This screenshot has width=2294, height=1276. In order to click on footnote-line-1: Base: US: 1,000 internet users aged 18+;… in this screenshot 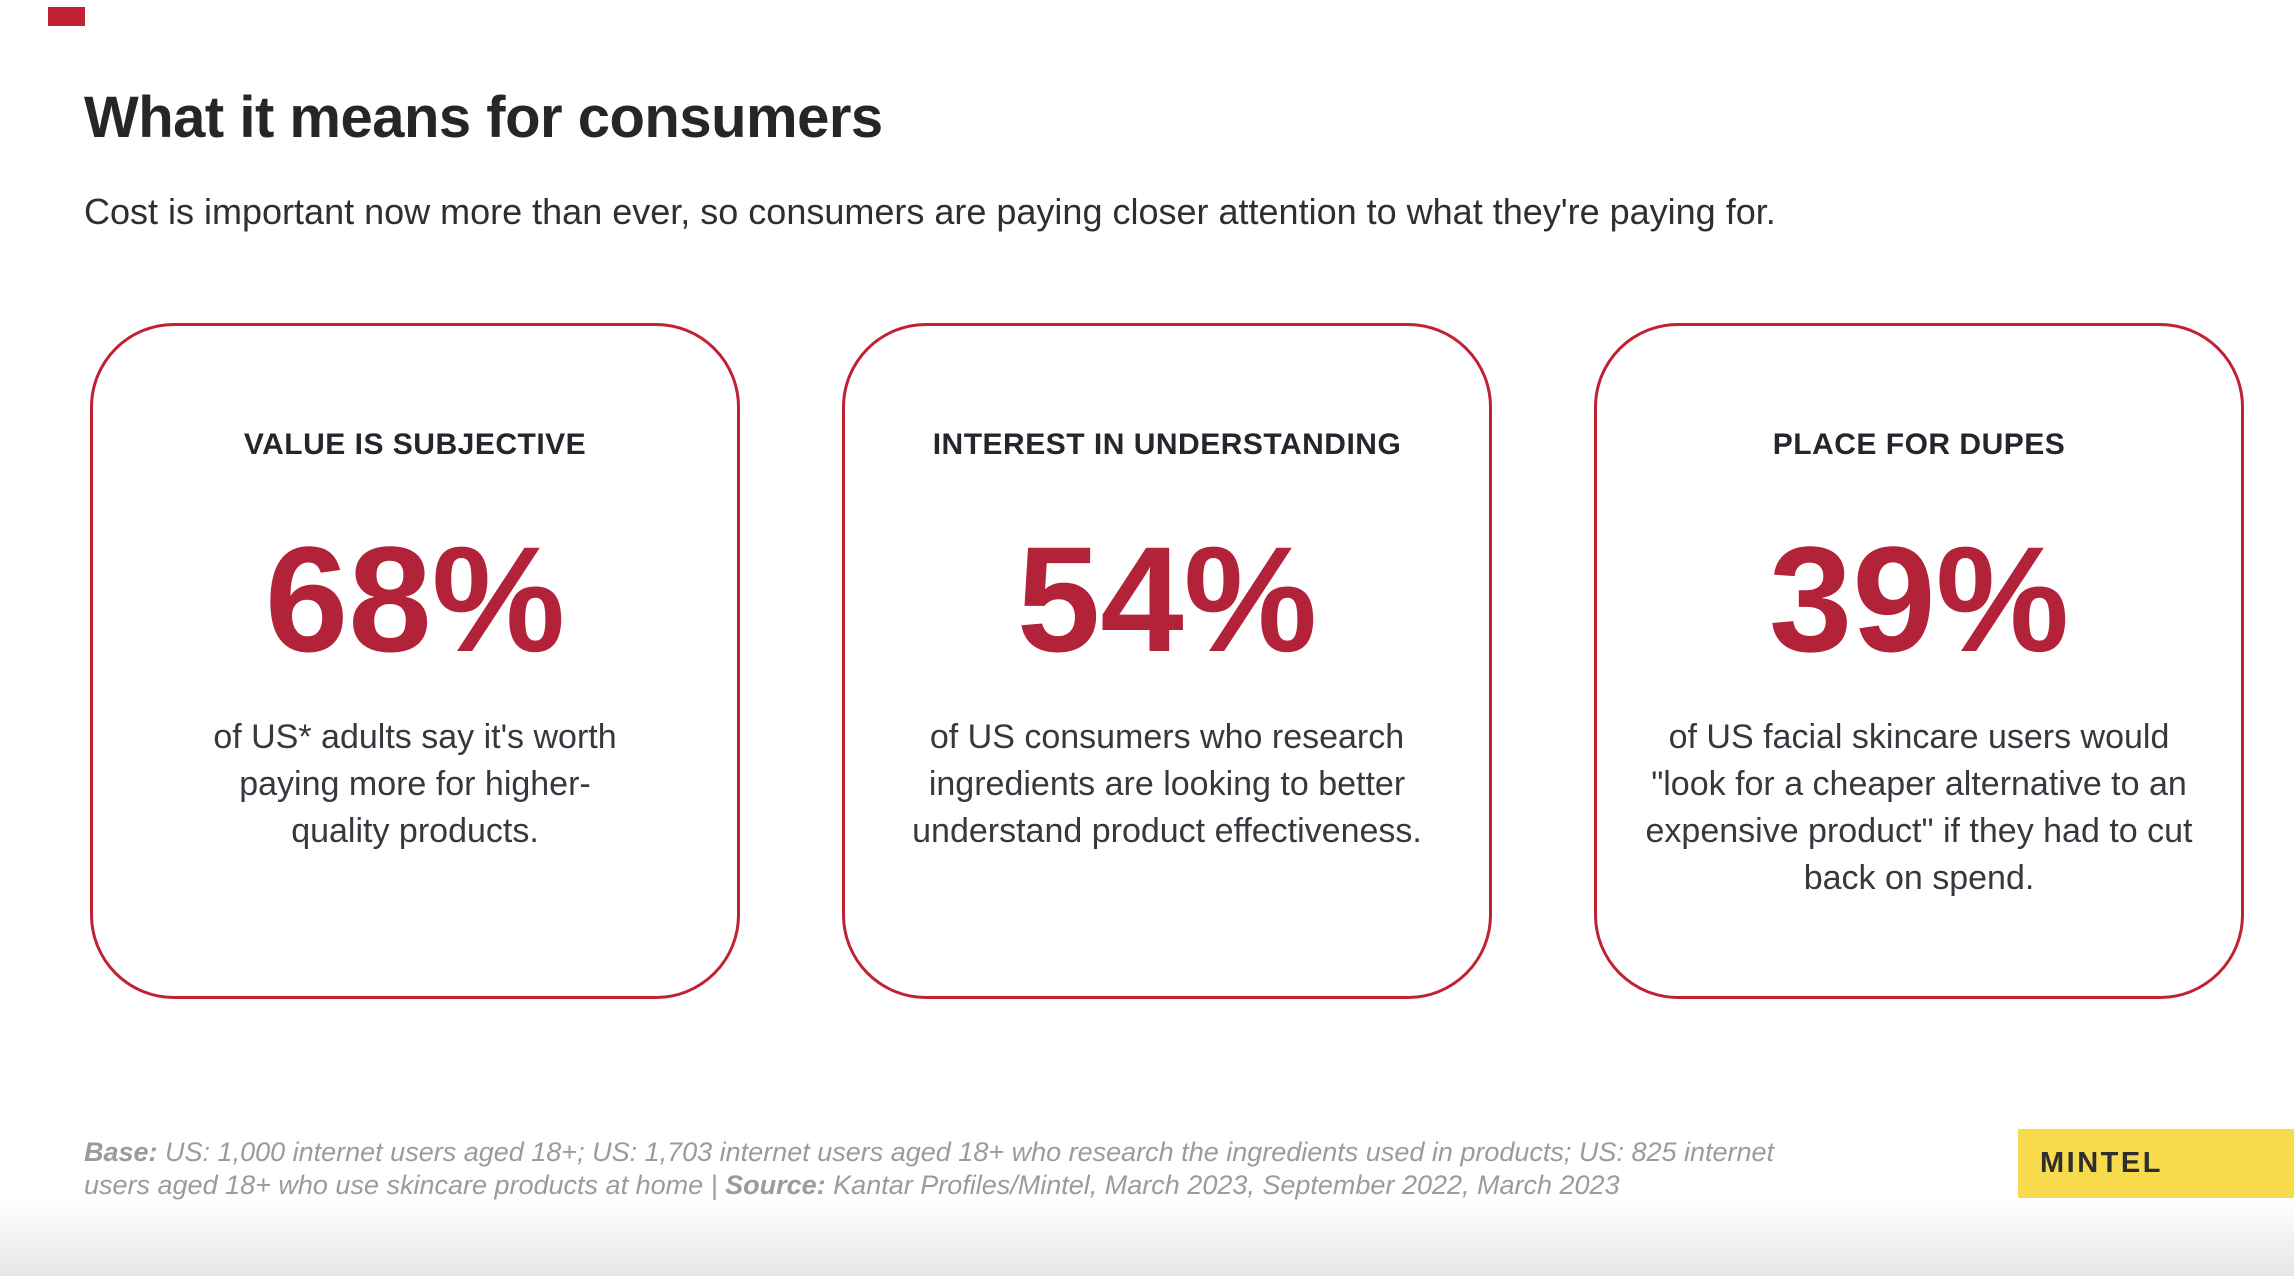, I will do `click(929, 1152)`.